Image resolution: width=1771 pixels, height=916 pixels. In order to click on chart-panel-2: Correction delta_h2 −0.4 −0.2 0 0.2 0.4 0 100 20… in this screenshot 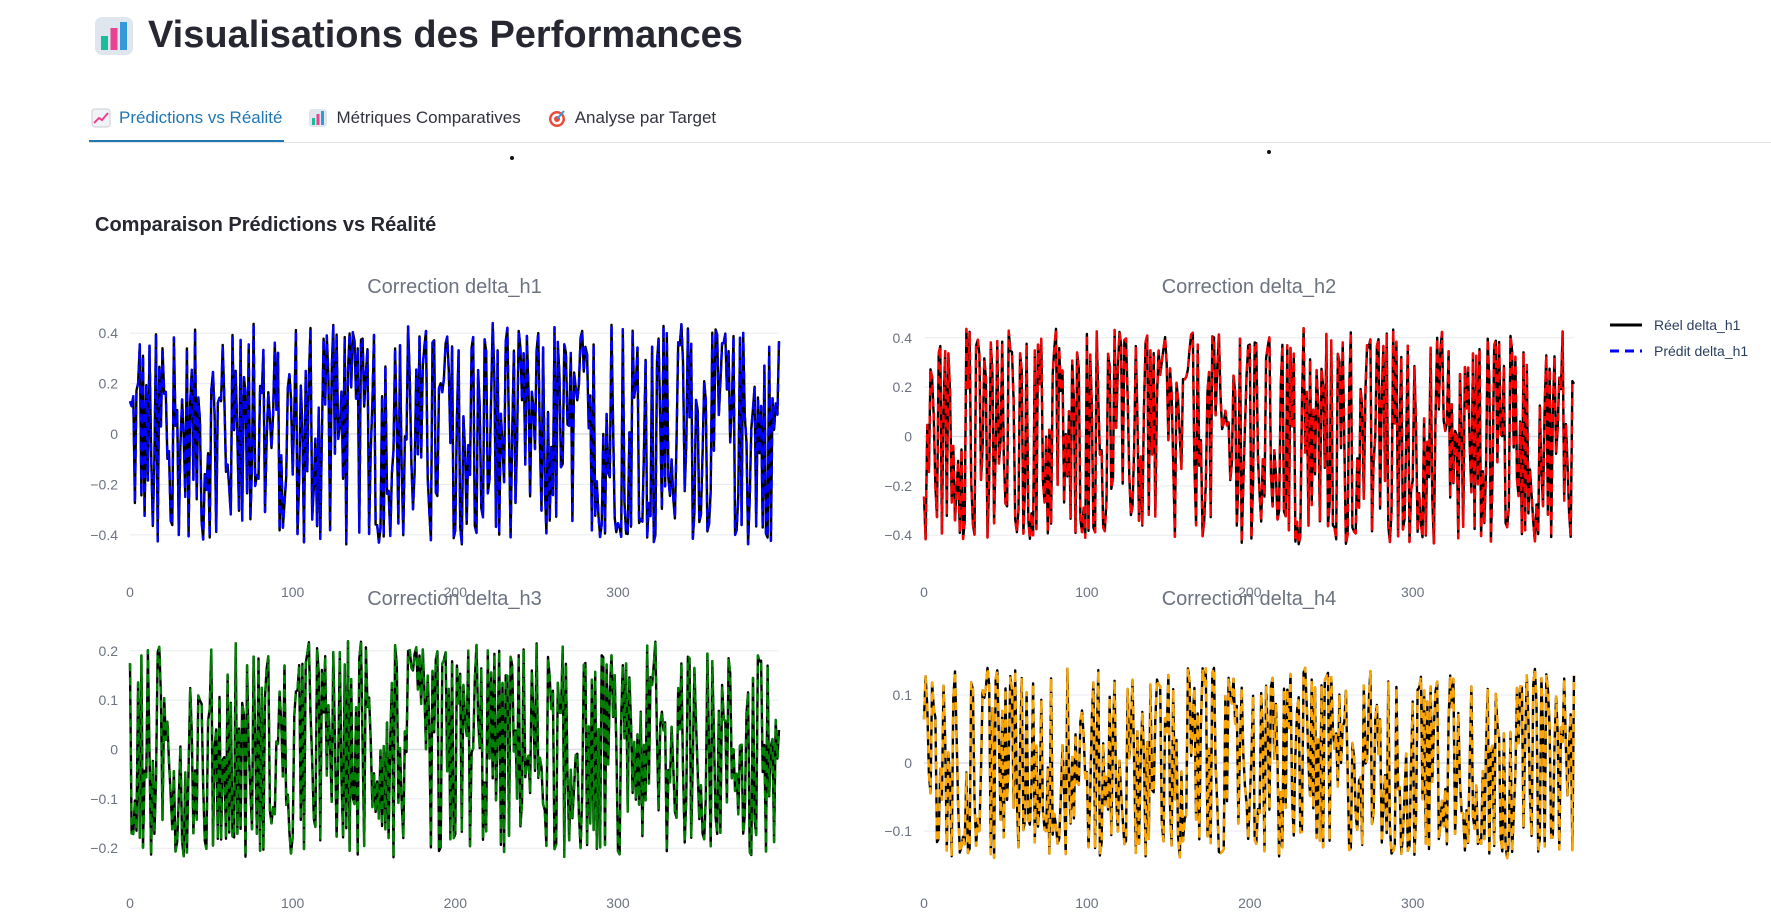, I will do `click(1230, 438)`.